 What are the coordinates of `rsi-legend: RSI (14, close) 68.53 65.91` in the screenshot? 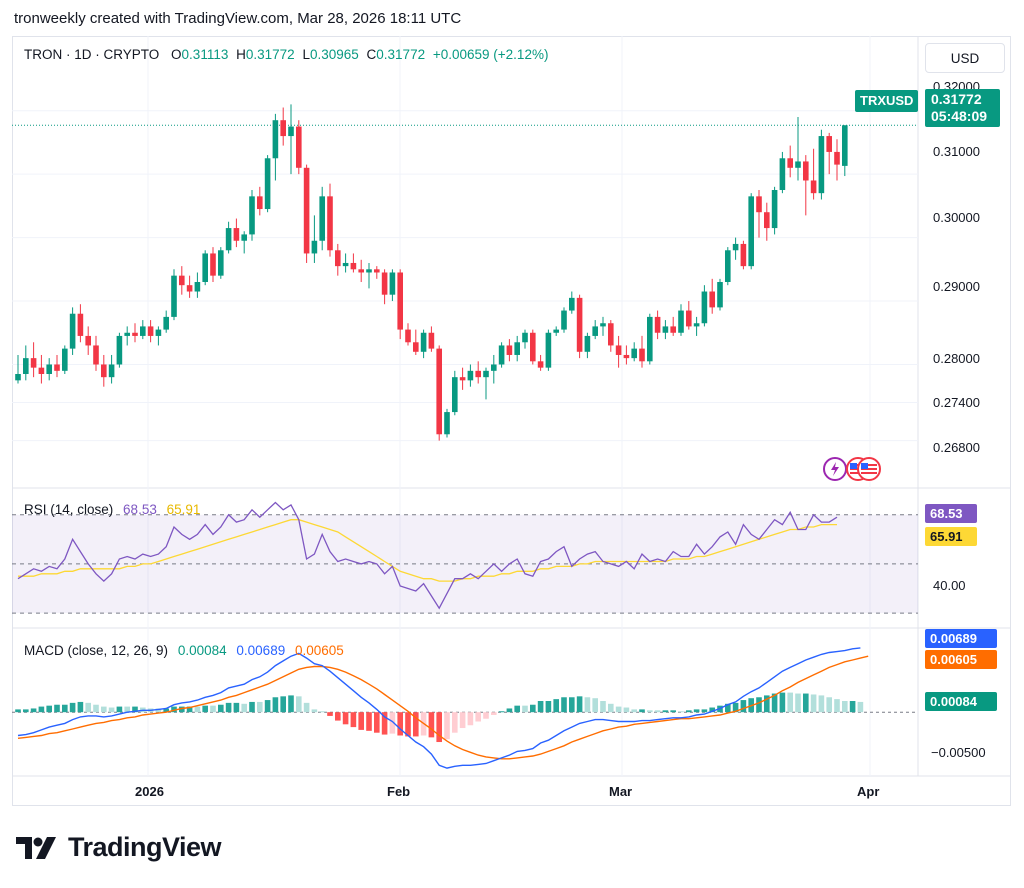 It's located at (112, 509).